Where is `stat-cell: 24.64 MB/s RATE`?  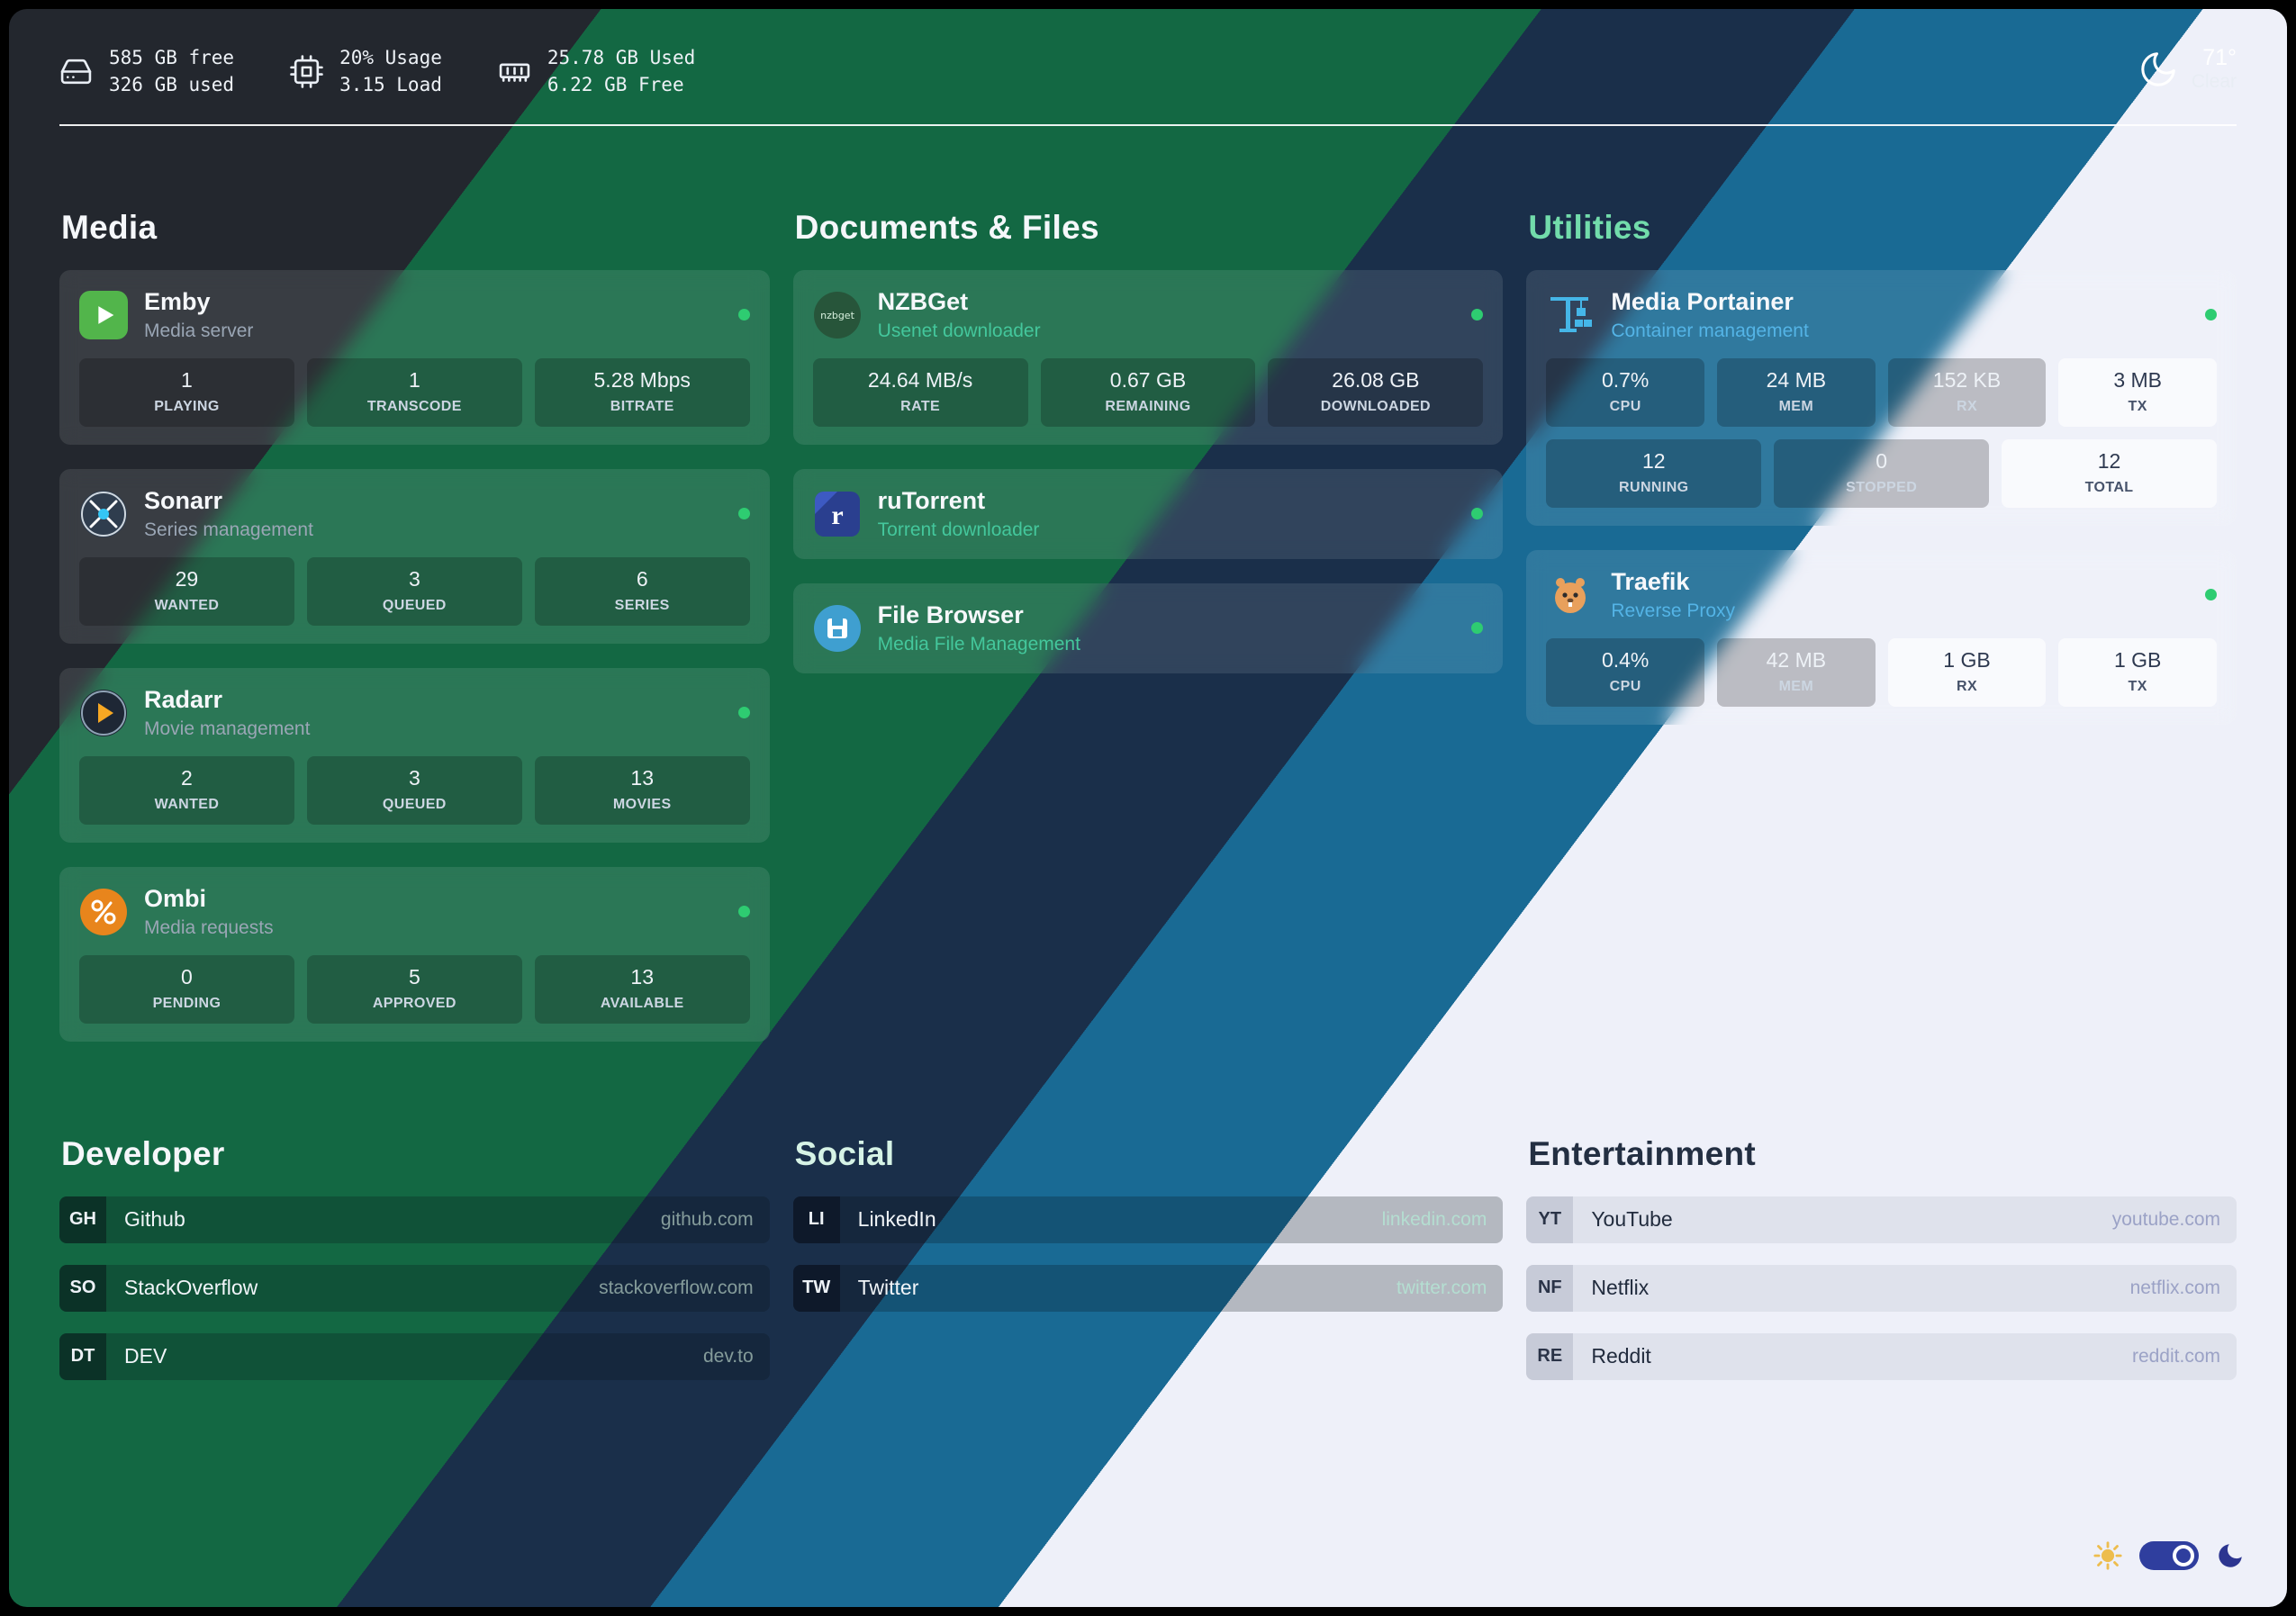
stat-cell: 24.64 MB/s RATE is located at coordinates (920, 392).